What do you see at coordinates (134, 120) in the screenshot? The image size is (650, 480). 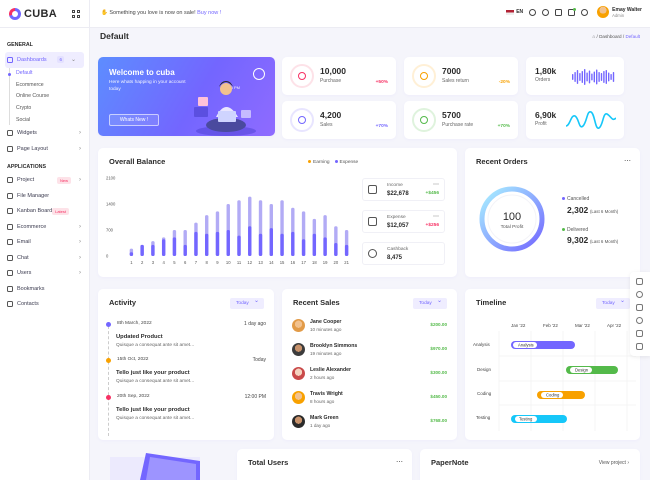 I see `whats-new-button: Whats New !` at bounding box center [134, 120].